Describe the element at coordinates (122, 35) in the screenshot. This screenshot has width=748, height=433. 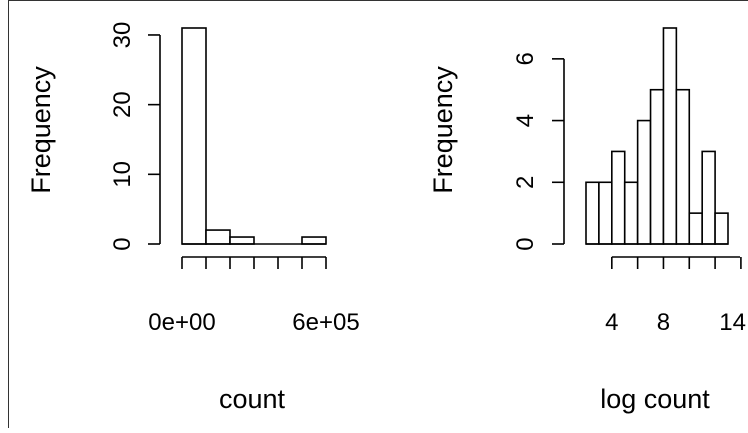
I see `y-tick-label: 30` at that location.